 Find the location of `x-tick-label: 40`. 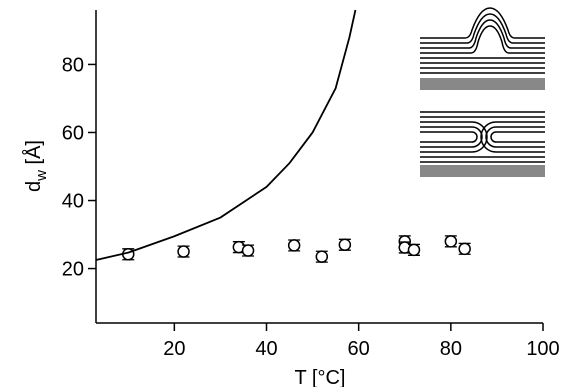

x-tick-label: 40 is located at coordinates (266, 349).